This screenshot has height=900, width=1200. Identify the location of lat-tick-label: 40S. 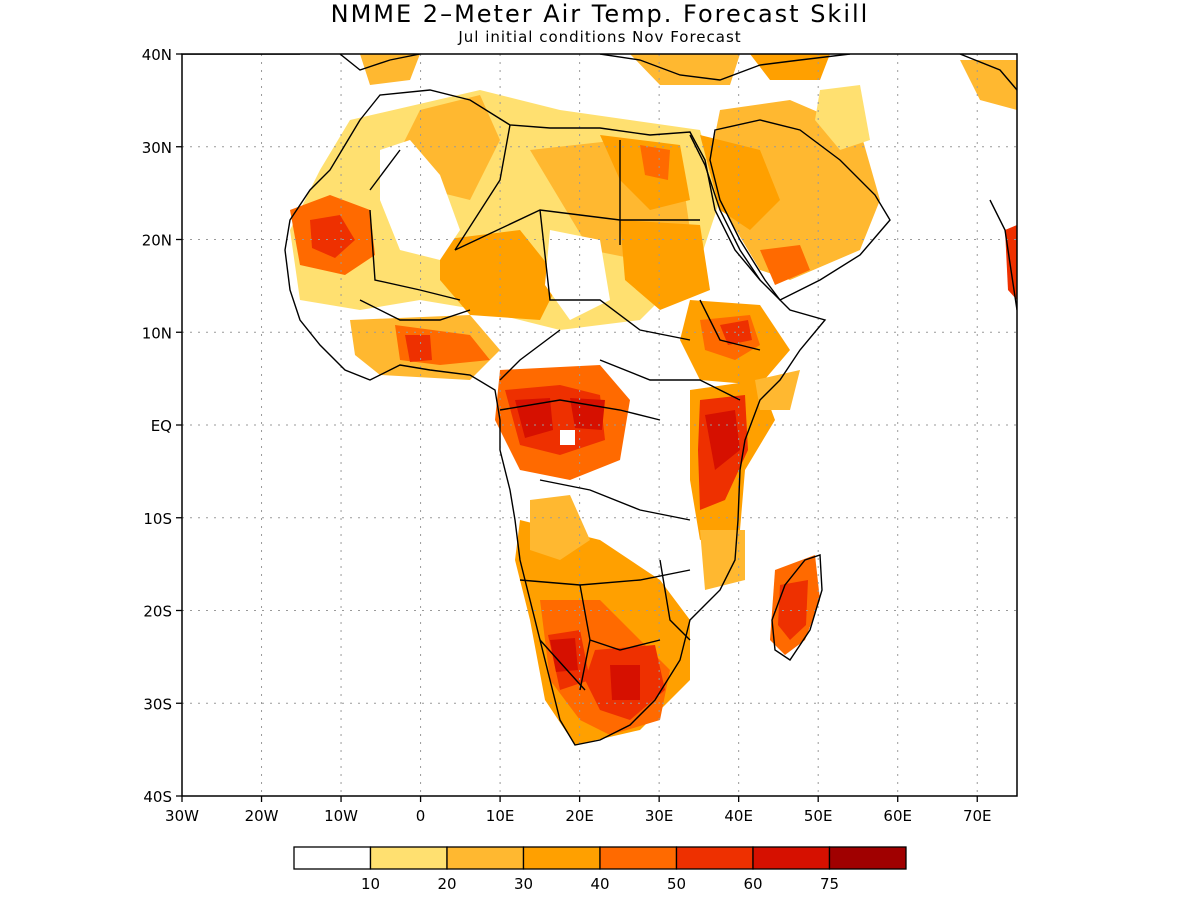
(157, 797).